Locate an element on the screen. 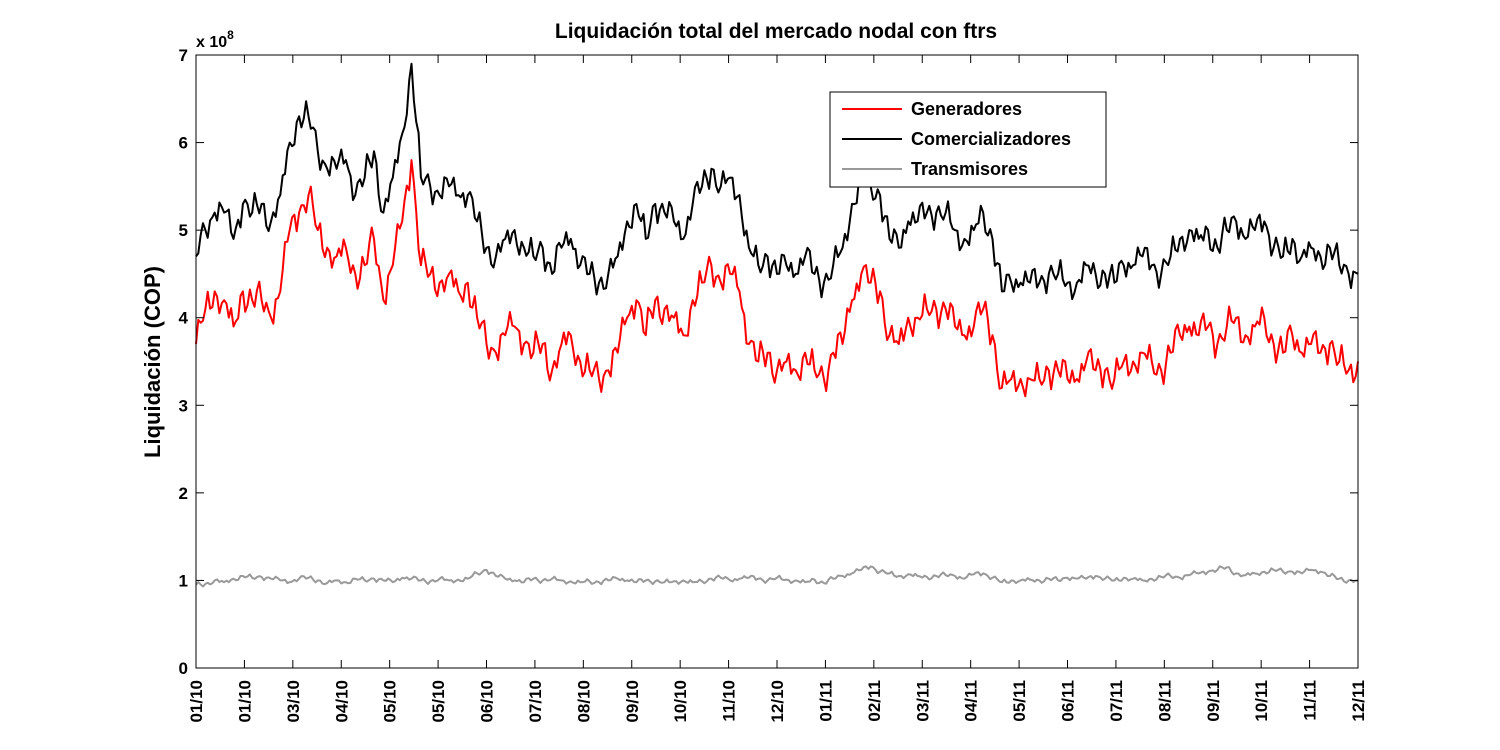 The width and height of the screenshot is (1500, 750). y-tick-label: 5 is located at coordinates (183, 230).